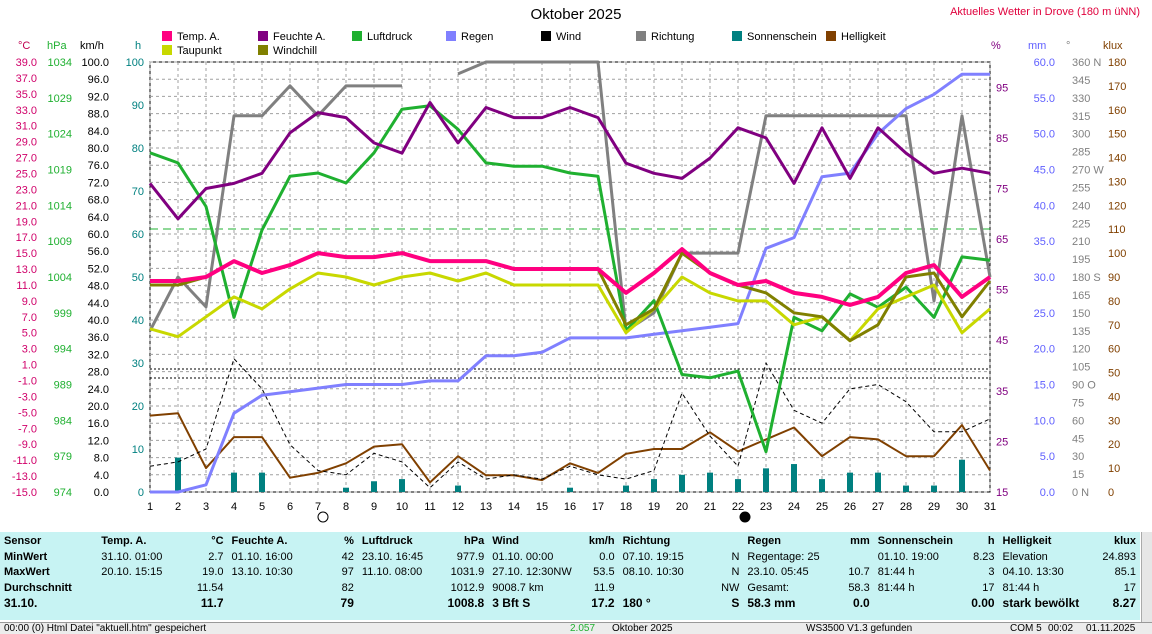 This screenshot has width=1152, height=634. I want to click on stats-cell-value: 8.23, so click(984, 556).